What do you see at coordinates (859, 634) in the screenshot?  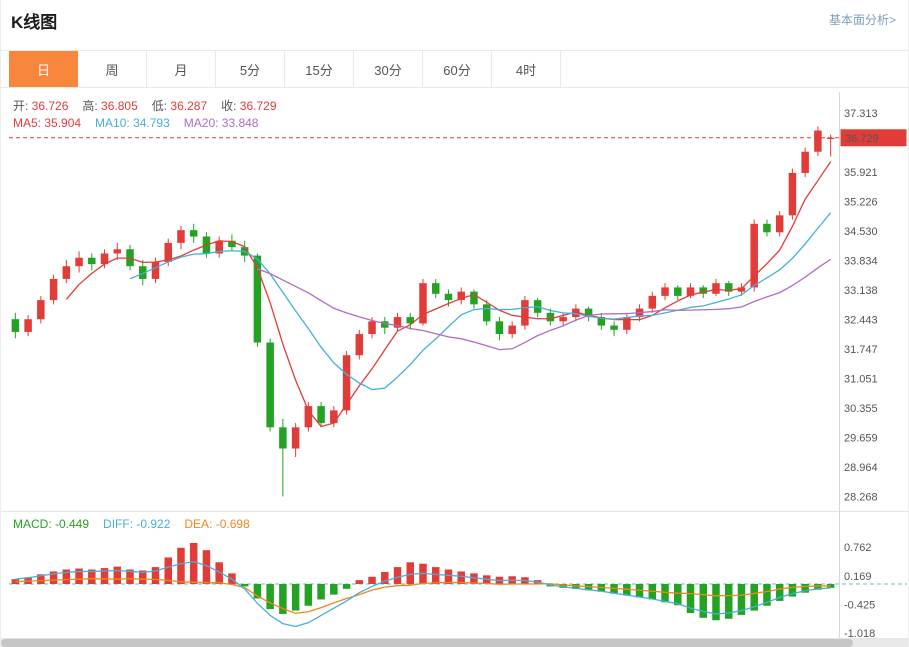 I see `svg-text: -1.018` at bounding box center [859, 634].